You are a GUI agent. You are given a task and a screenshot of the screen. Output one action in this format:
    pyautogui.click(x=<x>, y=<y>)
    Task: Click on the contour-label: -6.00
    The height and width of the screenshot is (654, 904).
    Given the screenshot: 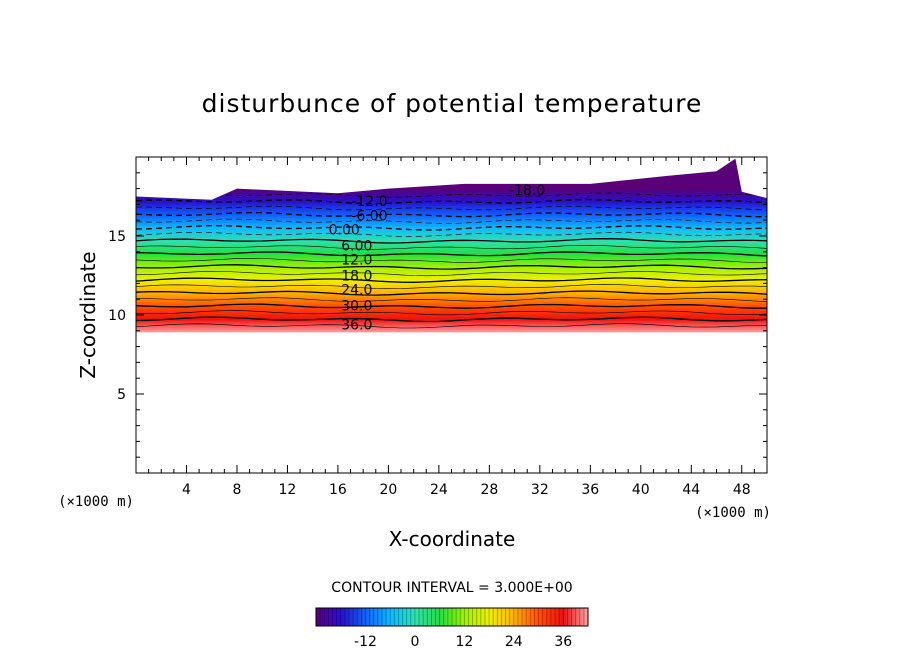 What is the action you would take?
    pyautogui.click(x=369, y=216)
    